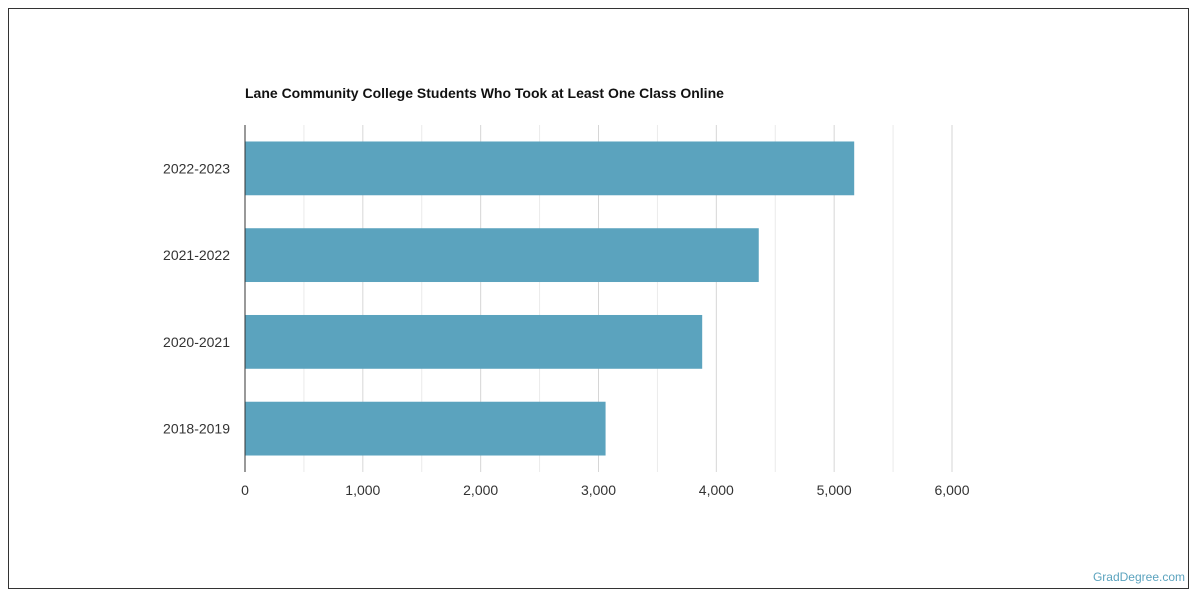  What do you see at coordinates (425, 428) in the screenshot?
I see `bar-2018-2019` at bounding box center [425, 428].